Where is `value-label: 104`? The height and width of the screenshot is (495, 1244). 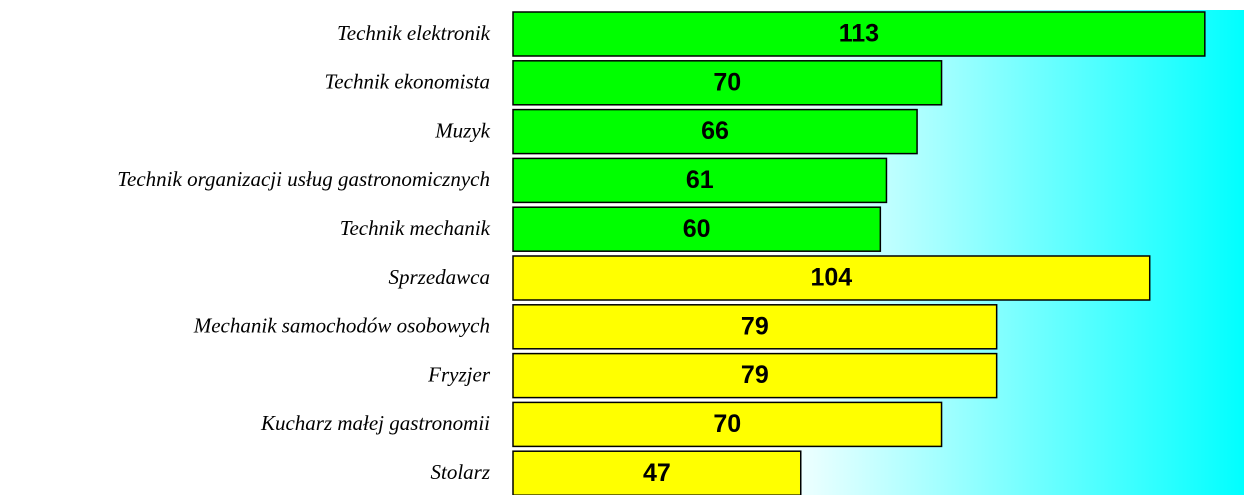
value-label: 104 is located at coordinates (831, 278).